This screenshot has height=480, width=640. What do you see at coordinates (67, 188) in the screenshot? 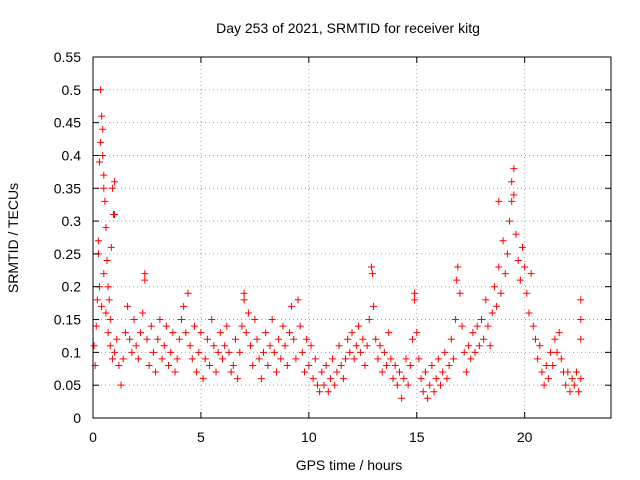
I see `y-tick-label: 0.35` at bounding box center [67, 188].